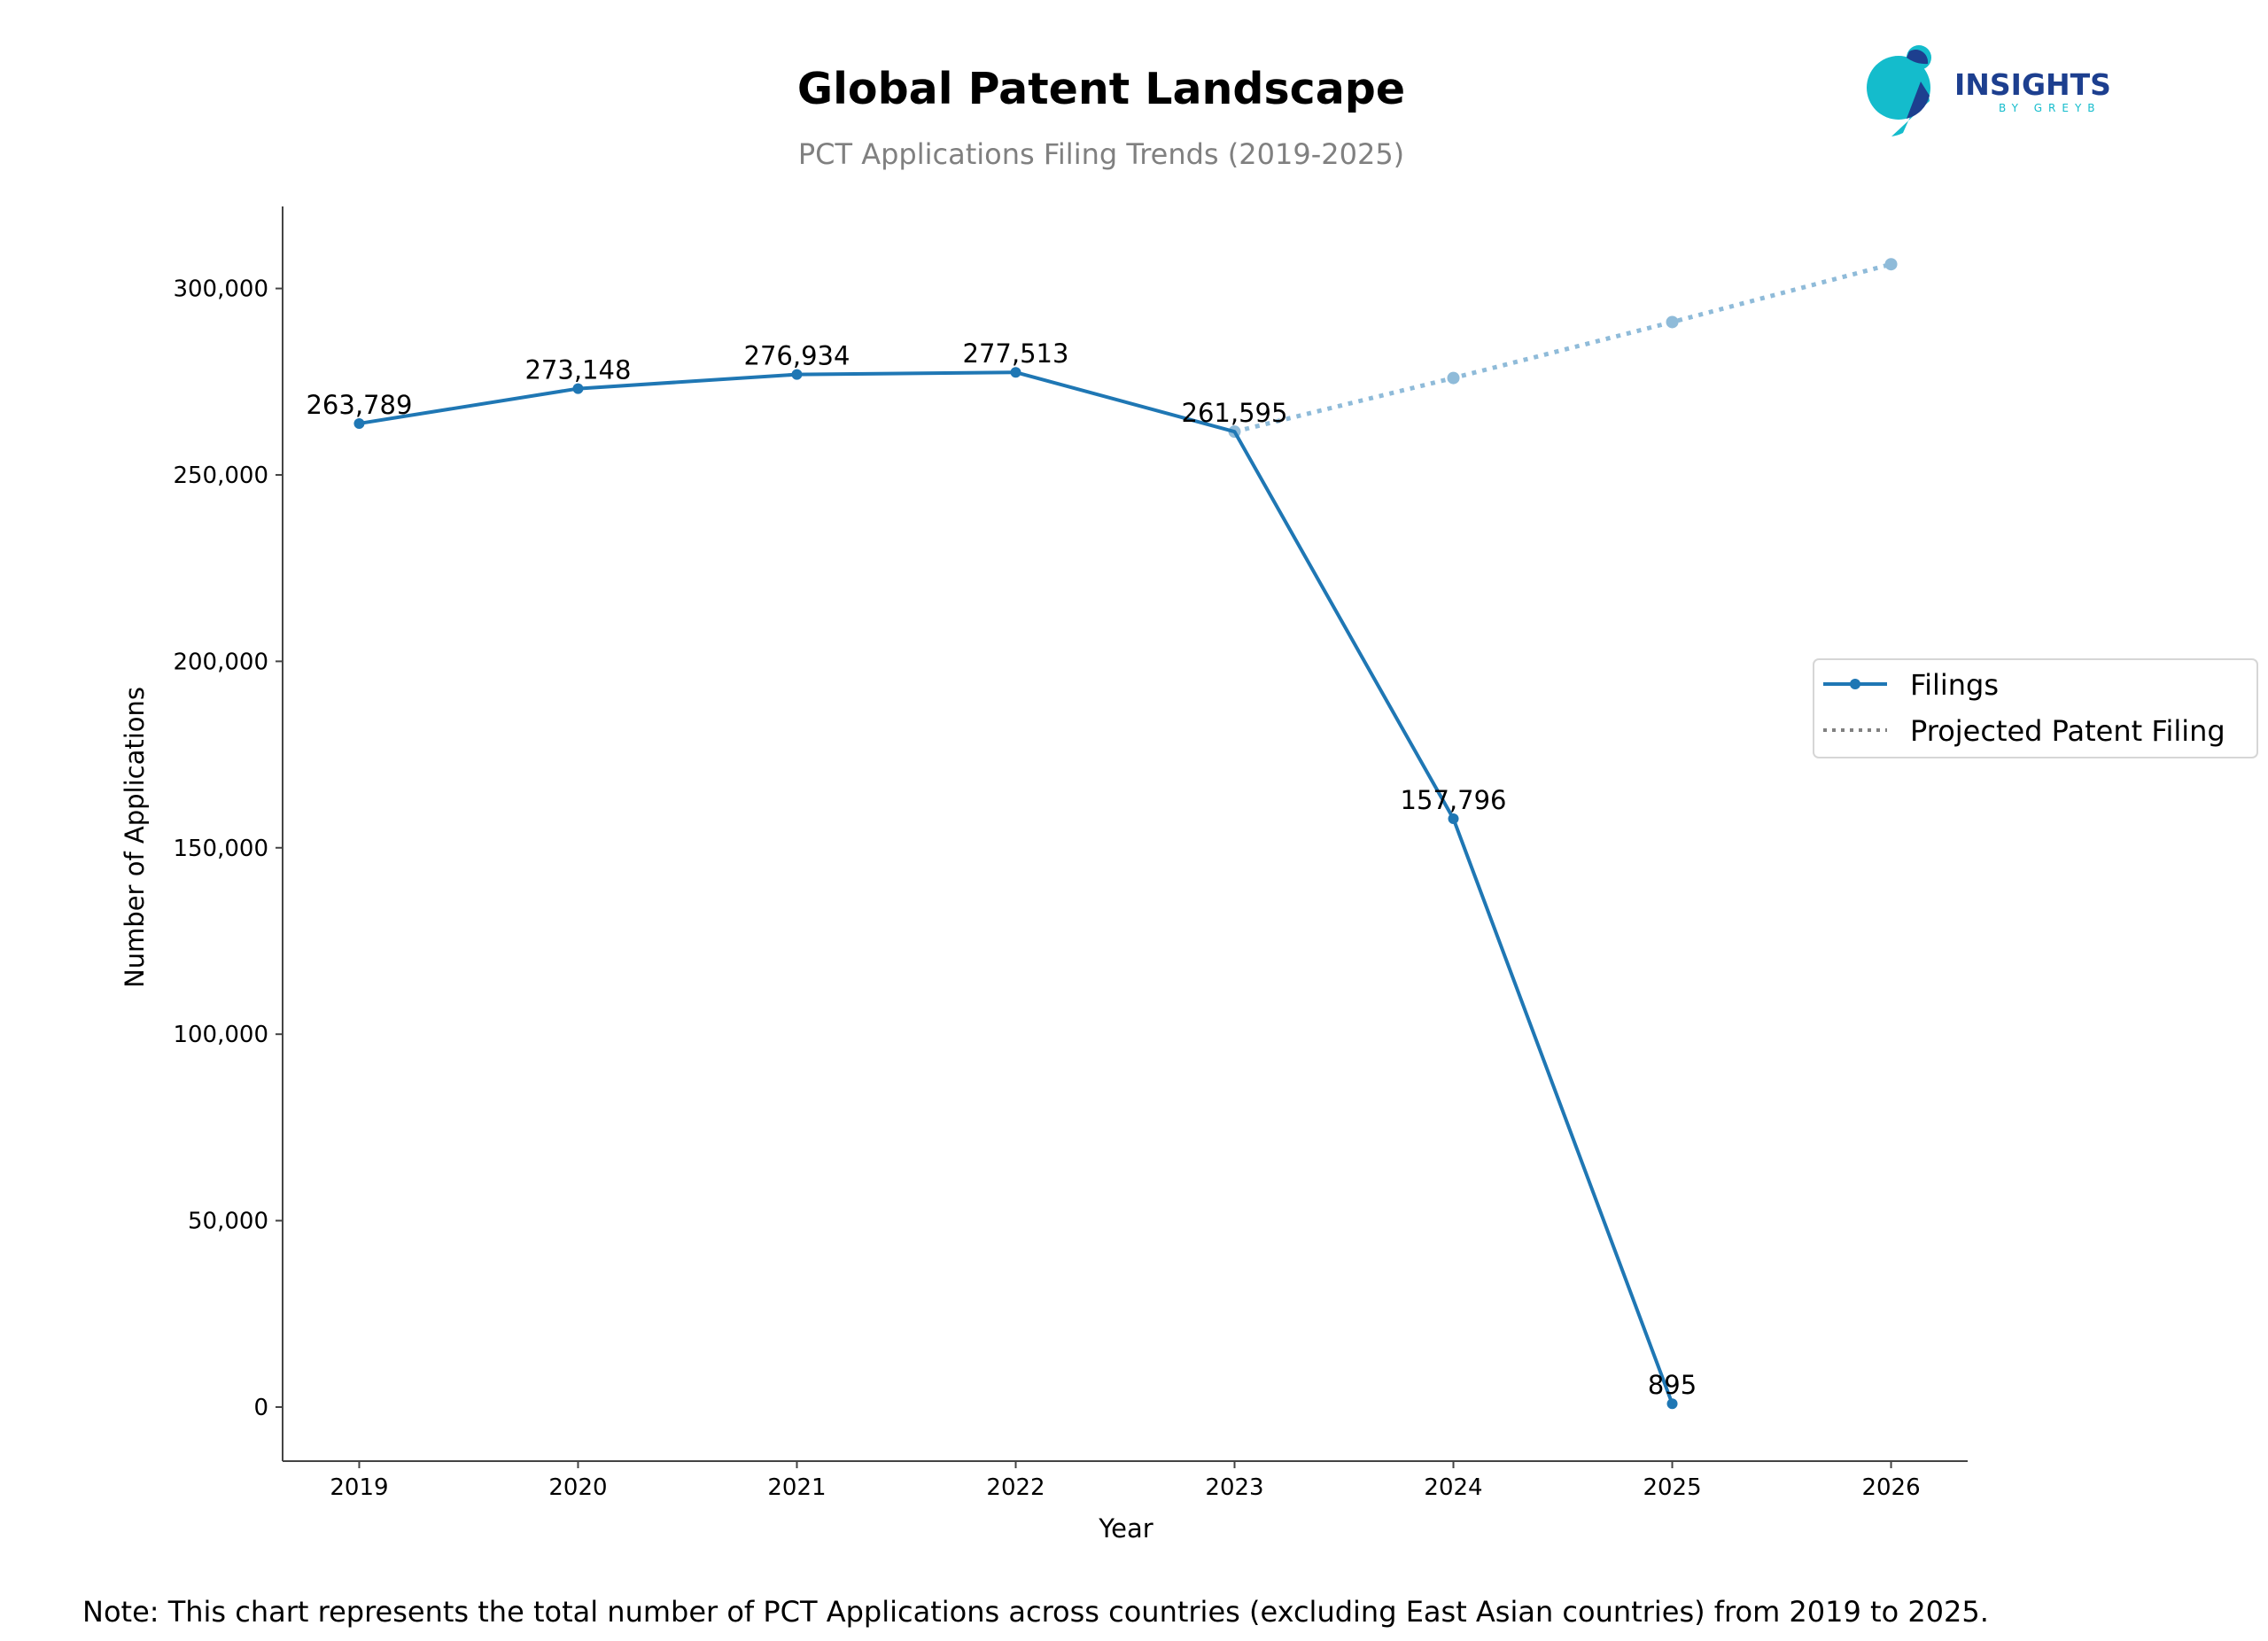 This screenshot has height=1641, width=2268. What do you see at coordinates (359, 405) in the screenshot?
I see `data-label-2019: 263,789` at bounding box center [359, 405].